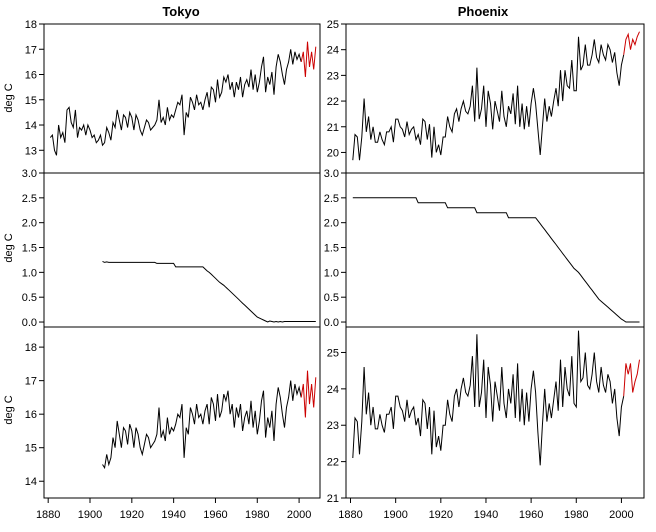 The width and height of the screenshot is (656, 532). I want to click on ylabel-row-1: deg C, so click(9, 97).